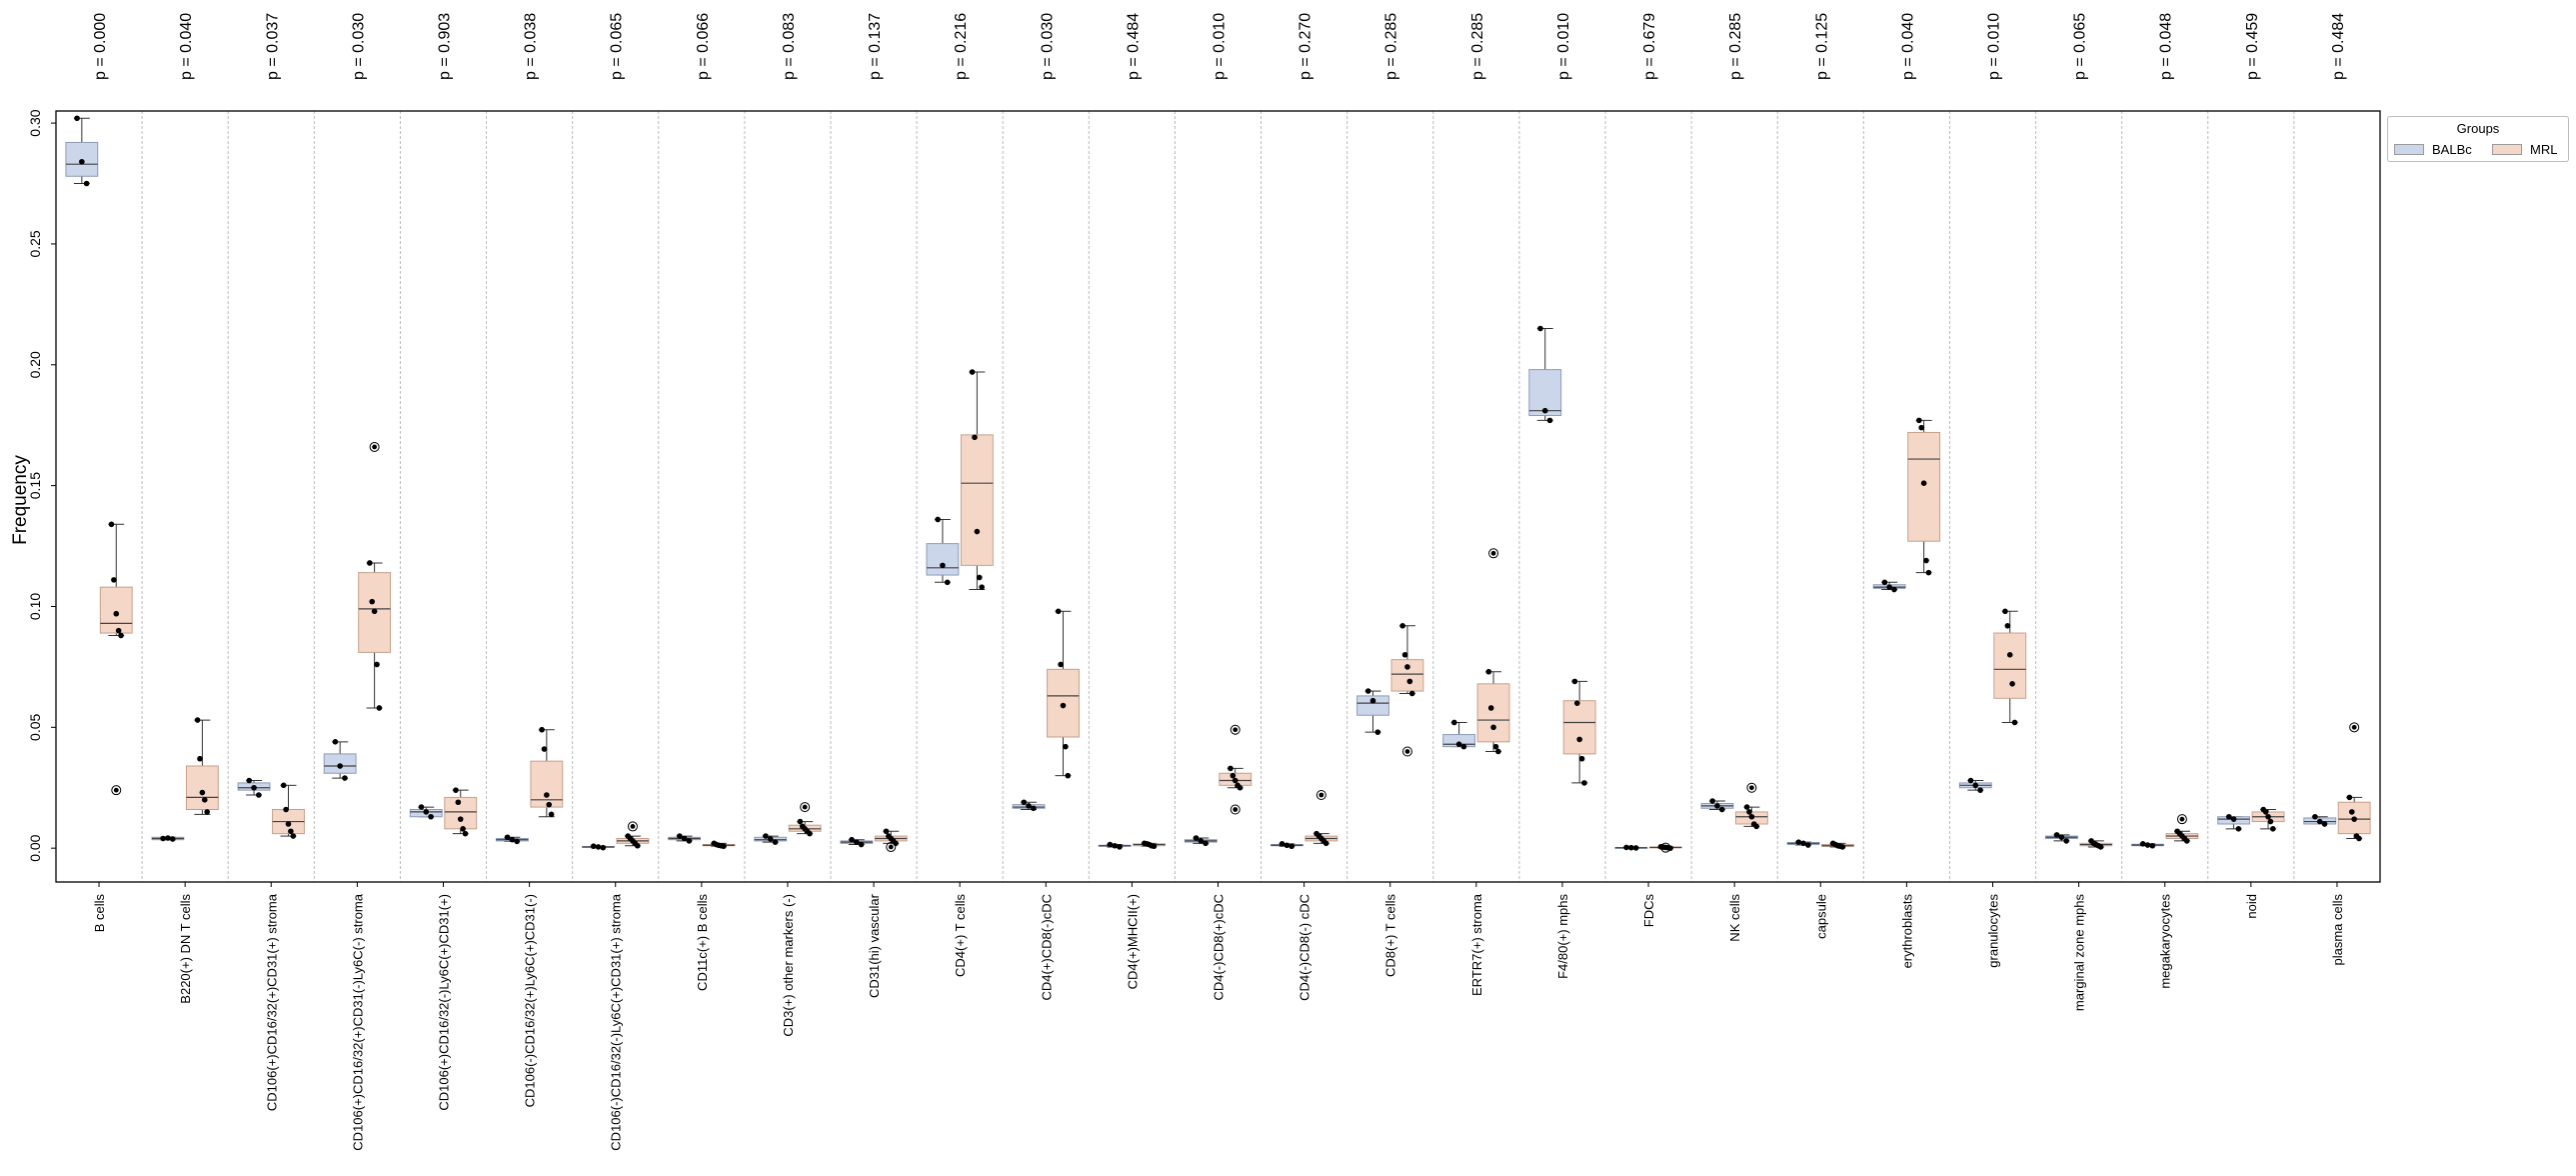  Describe the element at coordinates (2478, 128) in the screenshot. I see `legend-title: Groups` at that location.